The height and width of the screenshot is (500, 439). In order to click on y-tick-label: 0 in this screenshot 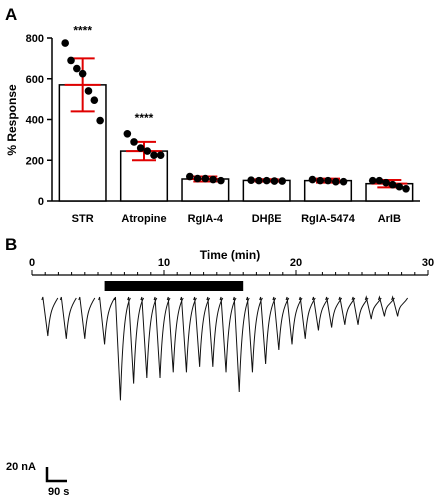, I will do `click(41, 202)`.